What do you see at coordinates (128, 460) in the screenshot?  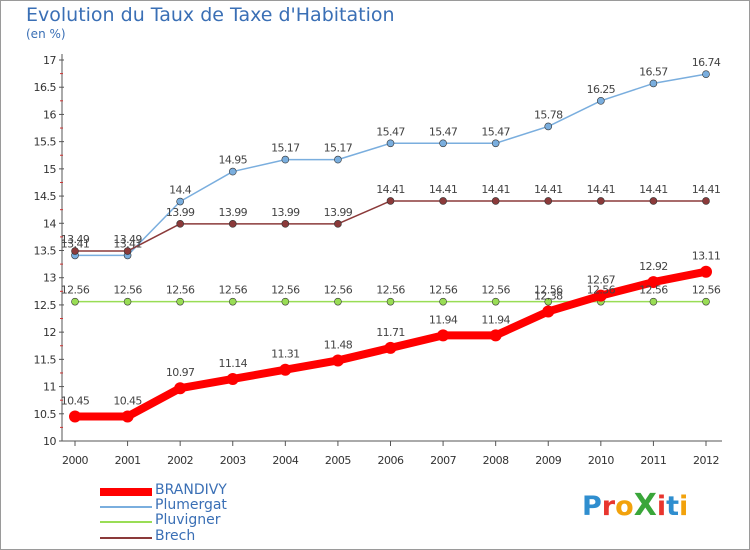 I see `x-tick-label: 2001` at bounding box center [128, 460].